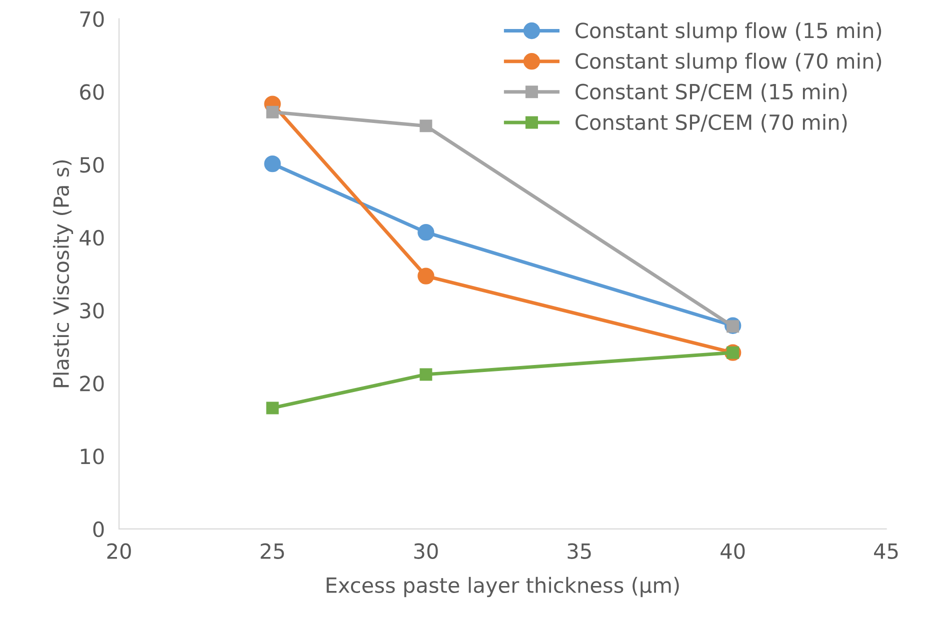  What do you see at coordinates (92, 384) in the screenshot?
I see `y-tick-label: 20` at bounding box center [92, 384].